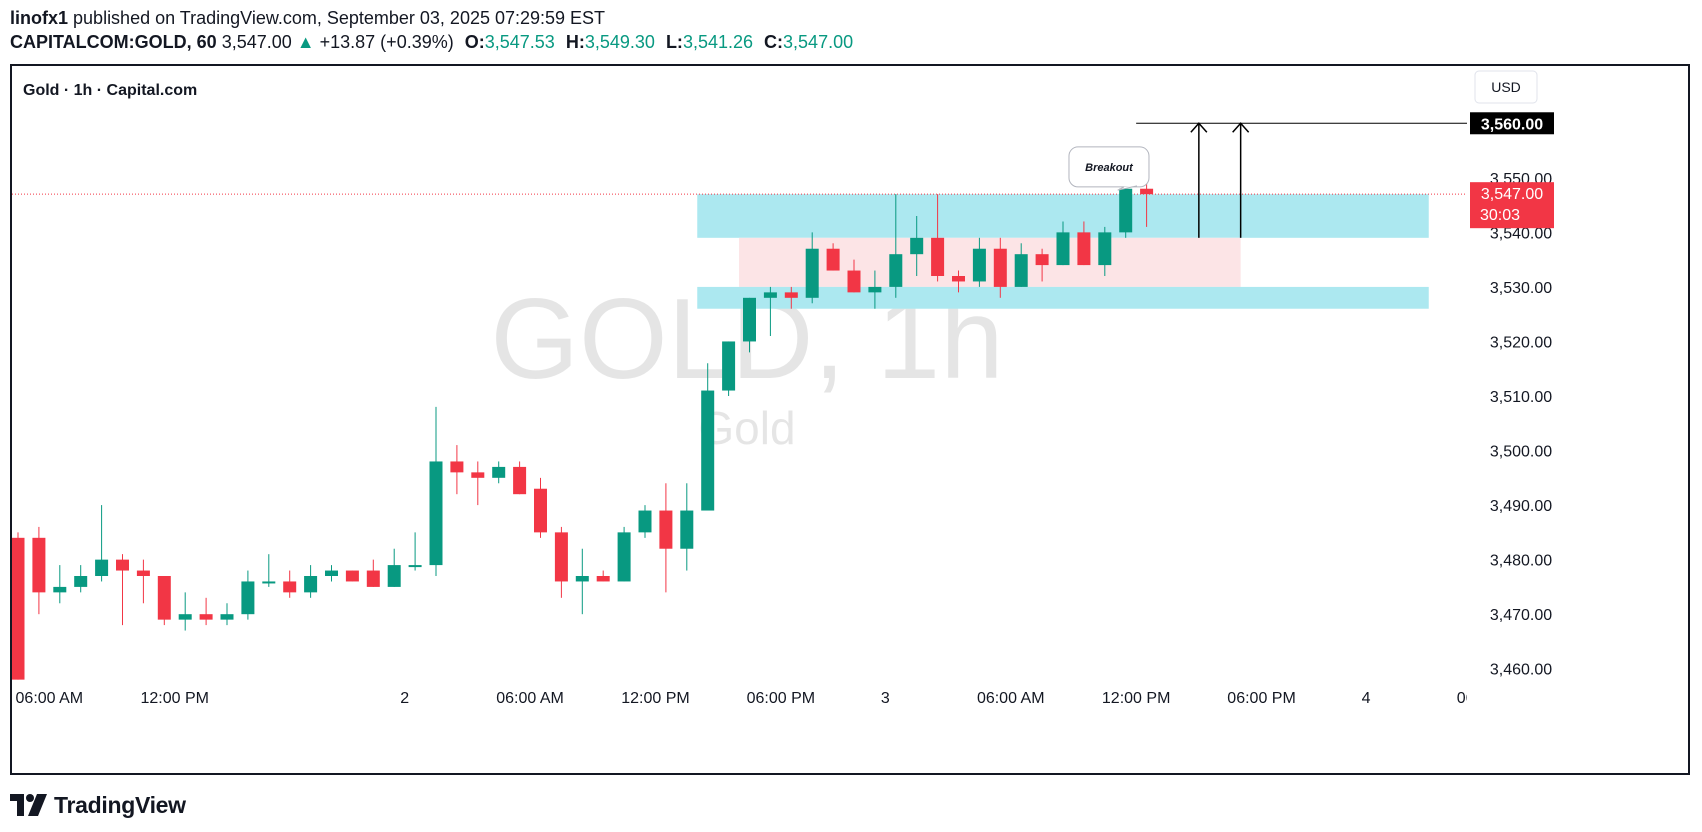  What do you see at coordinates (1109, 167) in the screenshot?
I see `annotation-bubble` at bounding box center [1109, 167].